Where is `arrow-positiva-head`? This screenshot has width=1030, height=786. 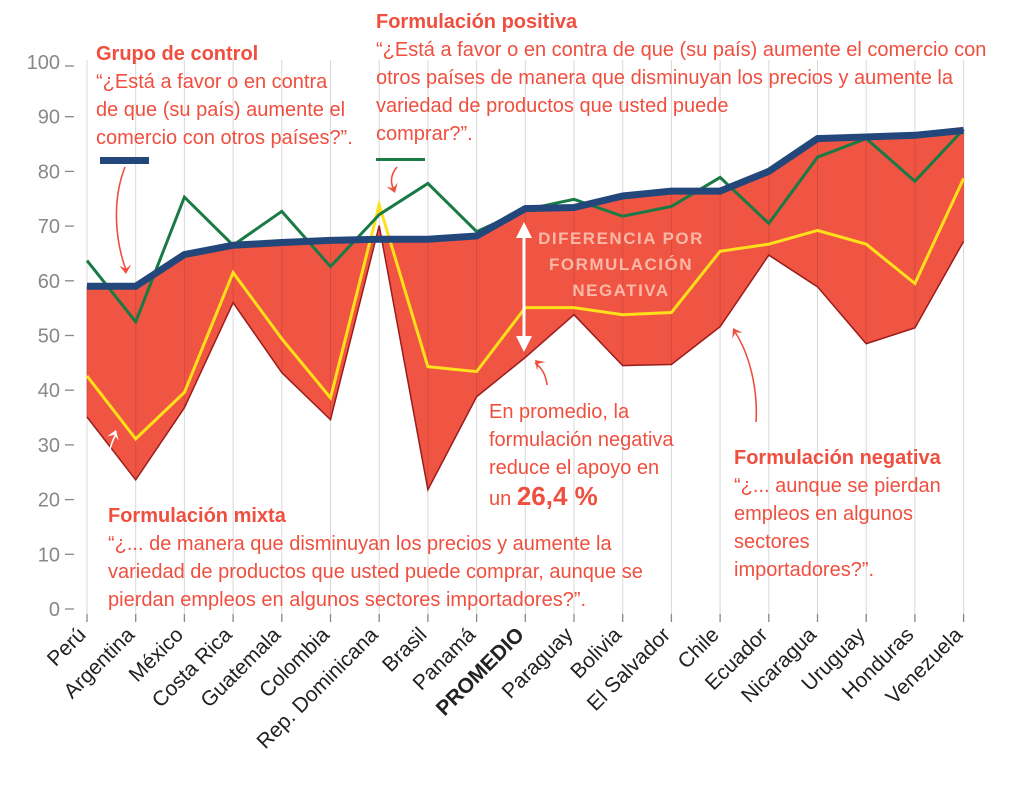
arrow-positiva-head is located at coordinates (392, 187).